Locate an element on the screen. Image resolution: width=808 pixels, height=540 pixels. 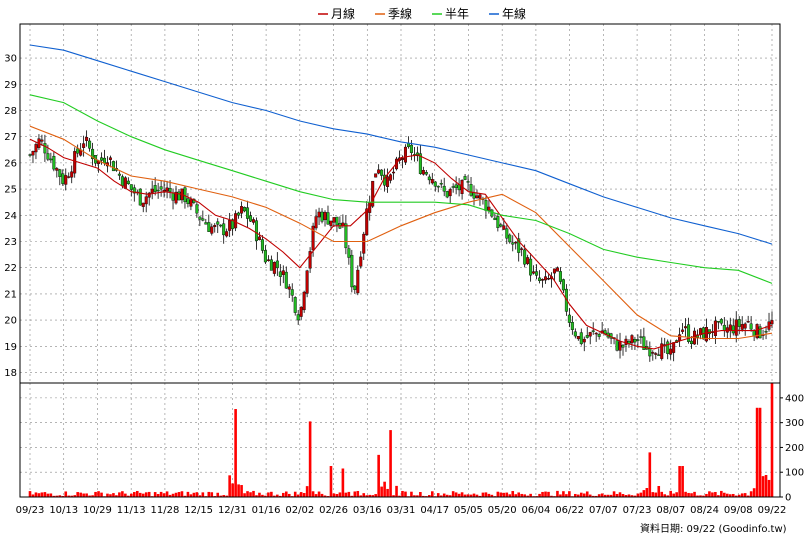
date-tick-label: 06/04 is located at coordinates (535, 510).